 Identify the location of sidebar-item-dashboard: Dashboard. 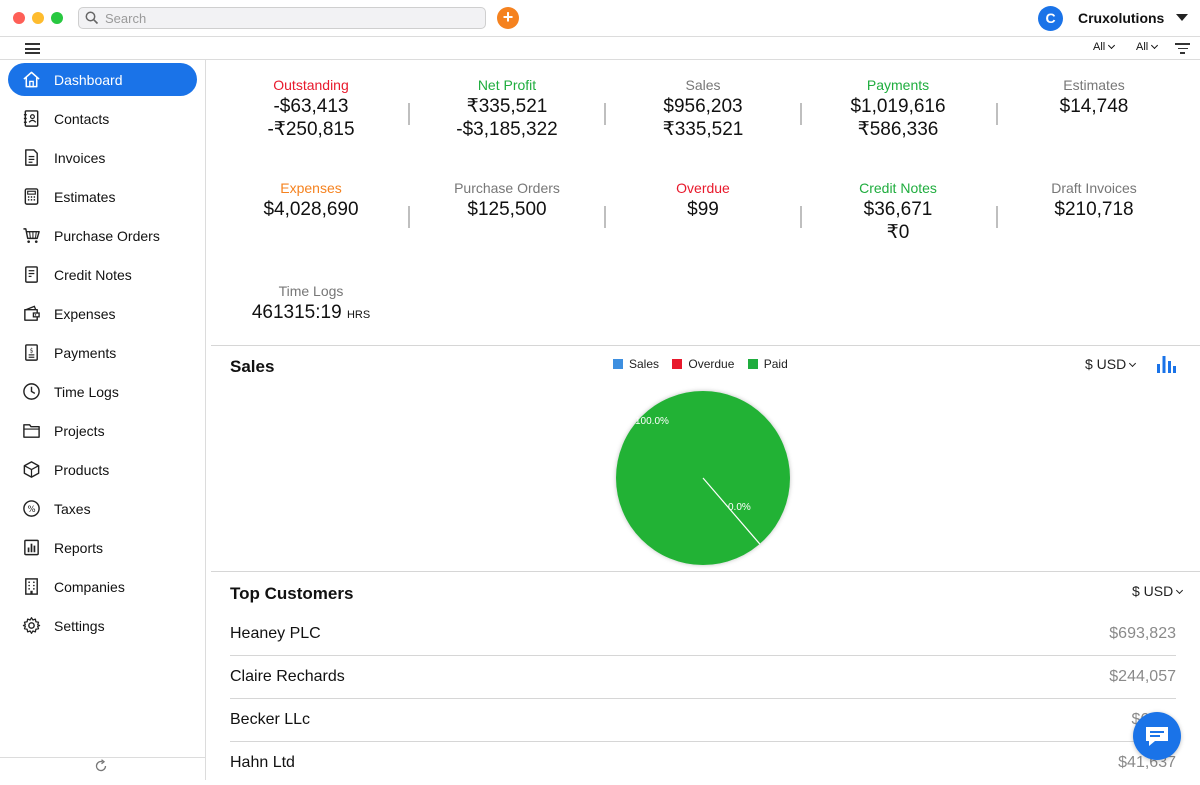
(102, 79).